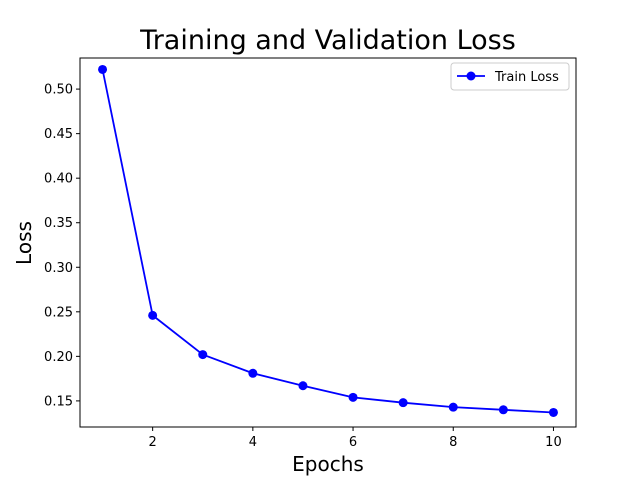 This screenshot has height=480, width=640. Describe the element at coordinates (526, 77) in the screenshot. I see `legend-label-train-loss: Train Loss` at that location.